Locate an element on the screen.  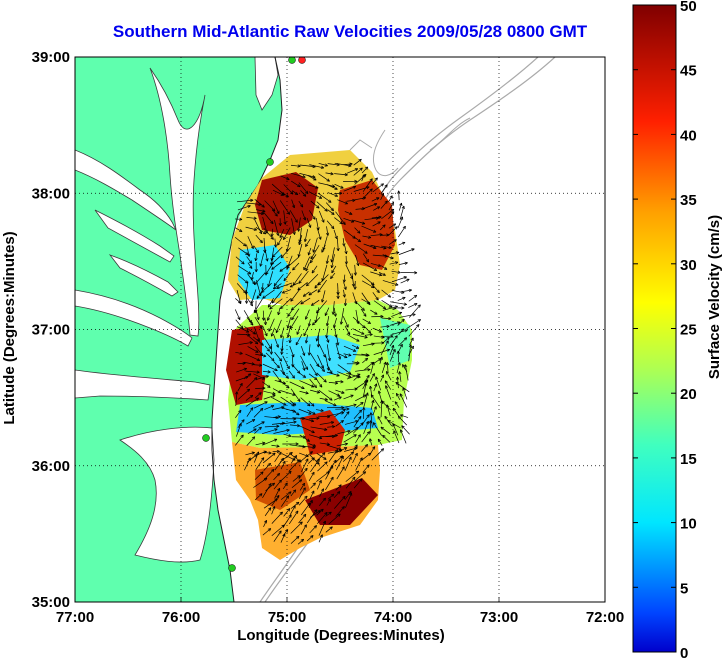
colorbar-tick-label: 25 is located at coordinates (688, 330).